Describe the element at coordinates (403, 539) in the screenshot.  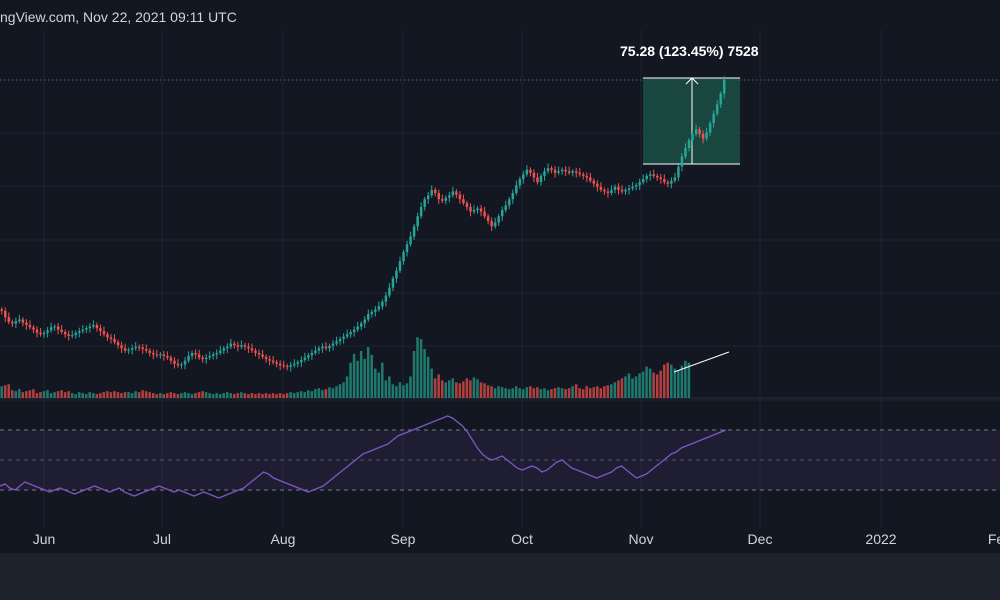
I see `x-tick-sep: Sep` at that location.